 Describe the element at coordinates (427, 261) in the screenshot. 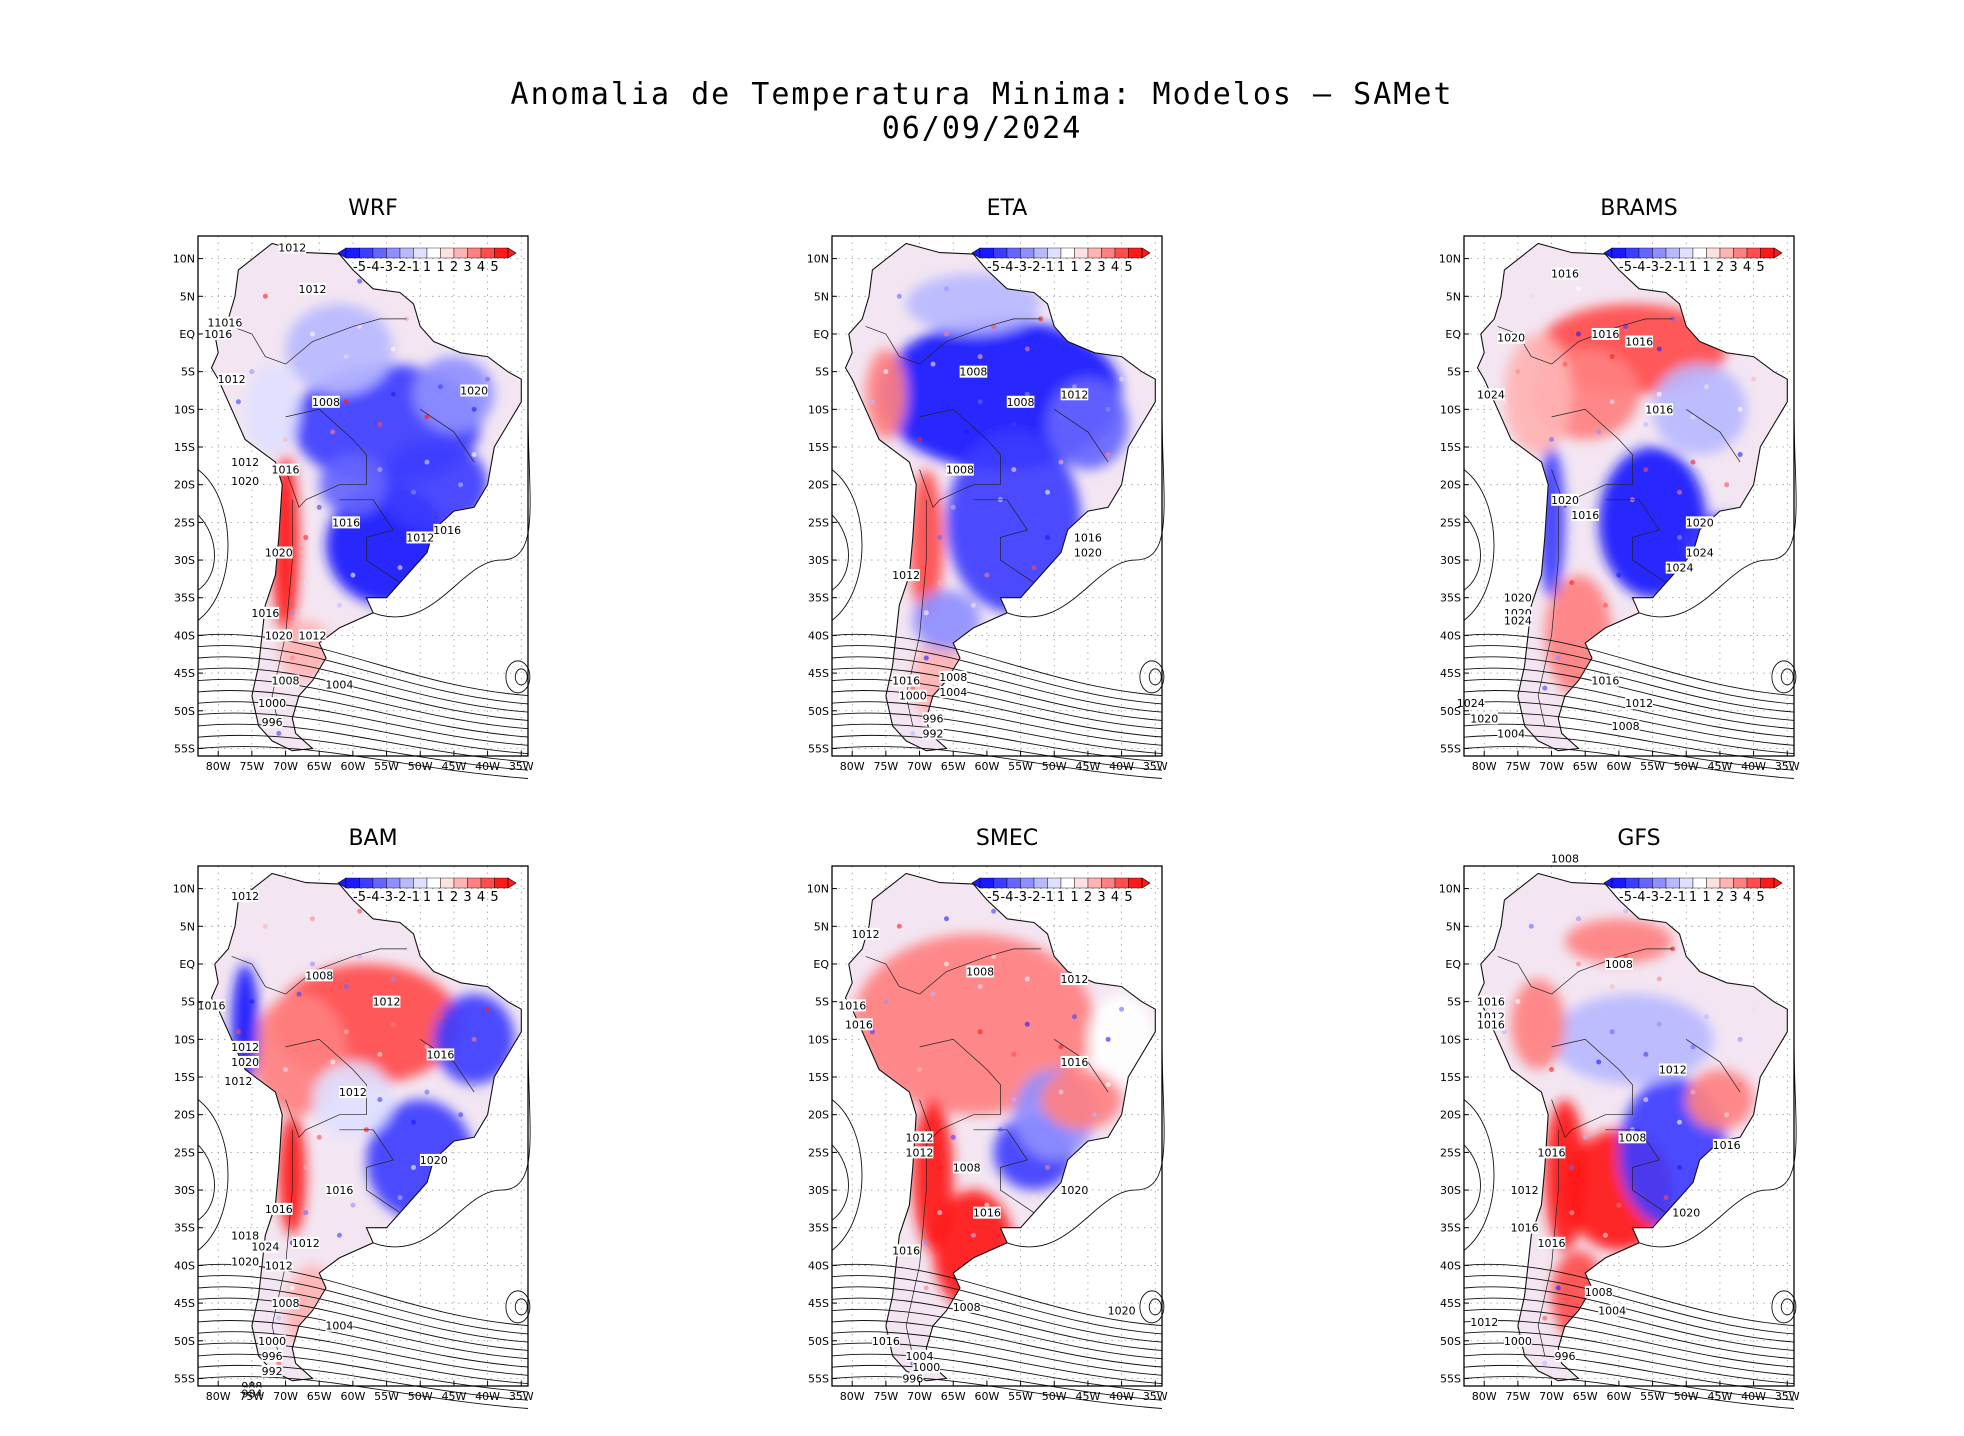

I see `colorbar: -5 -4 -3 -2 -1 1 1 2 3 4 5` at that location.